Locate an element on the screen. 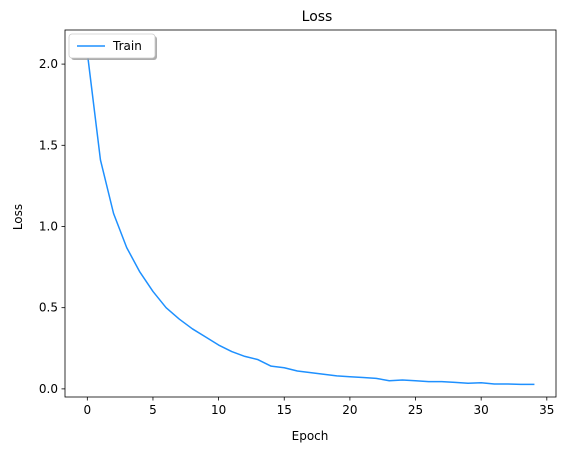 The width and height of the screenshot is (567, 453). x-tick-label: 5 is located at coordinates (153, 410).